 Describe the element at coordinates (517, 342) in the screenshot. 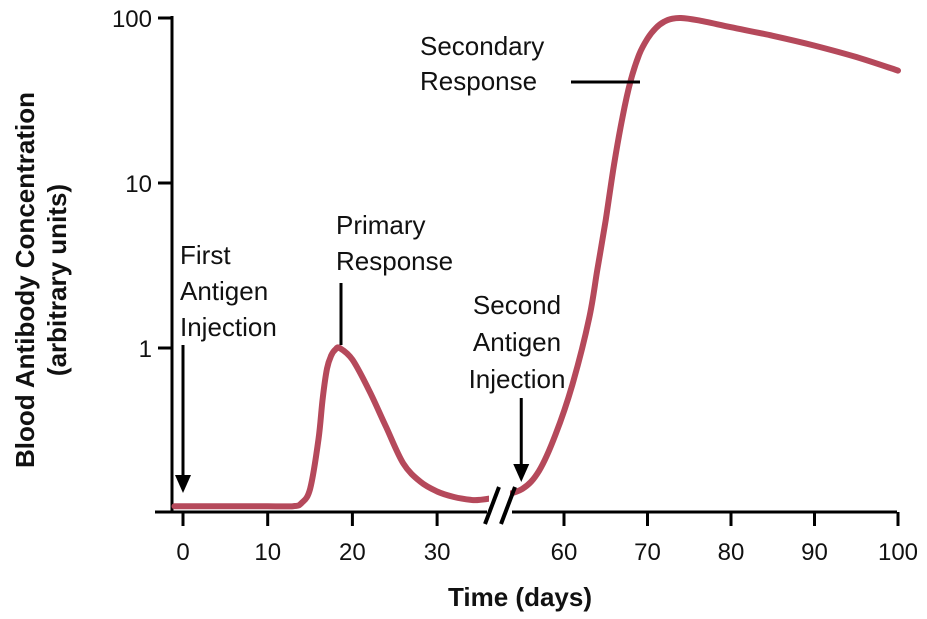

I see `second-injection-label: Antigen` at that location.